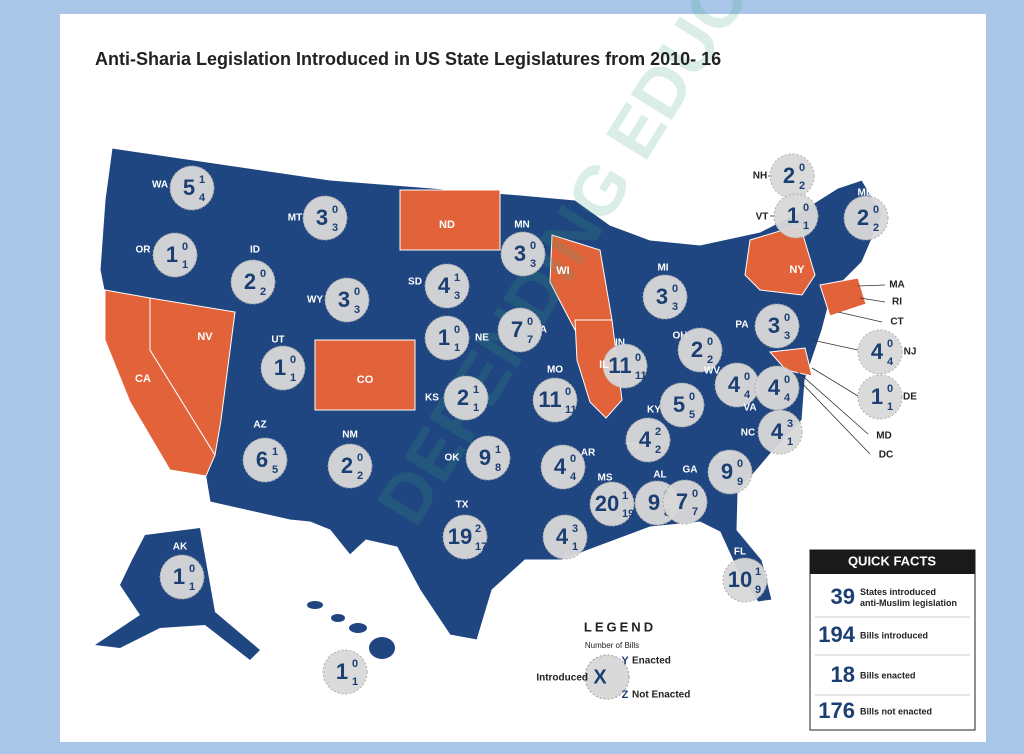 The width and height of the screenshot is (1024, 754). Describe the element at coordinates (522, 225) in the screenshot. I see `state-abbr: MN` at that location.